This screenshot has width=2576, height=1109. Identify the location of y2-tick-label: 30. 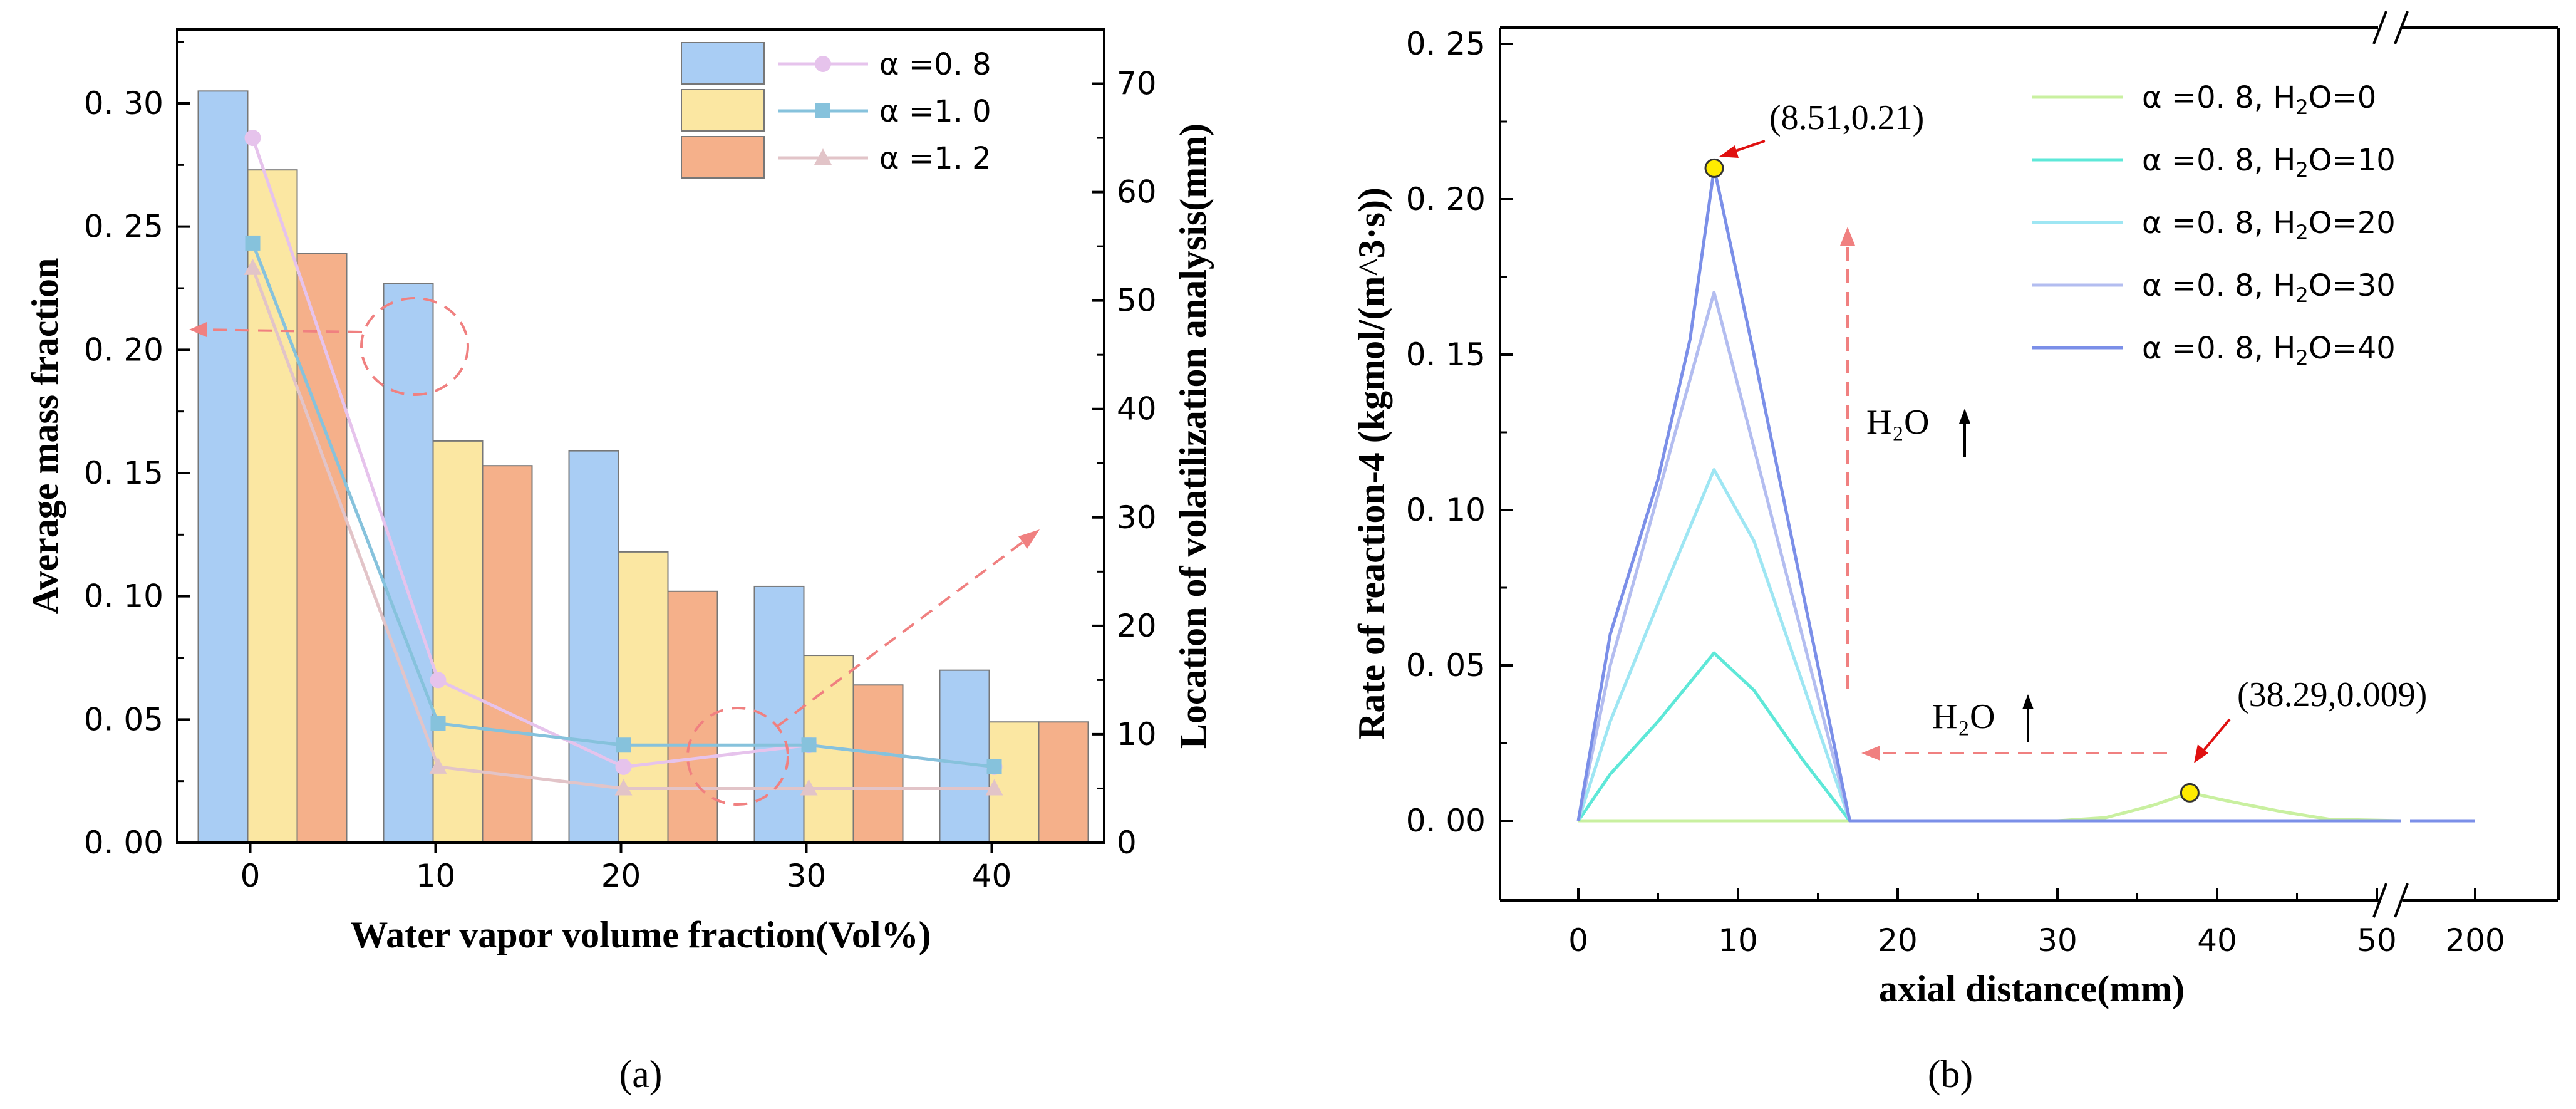
(1137, 517).